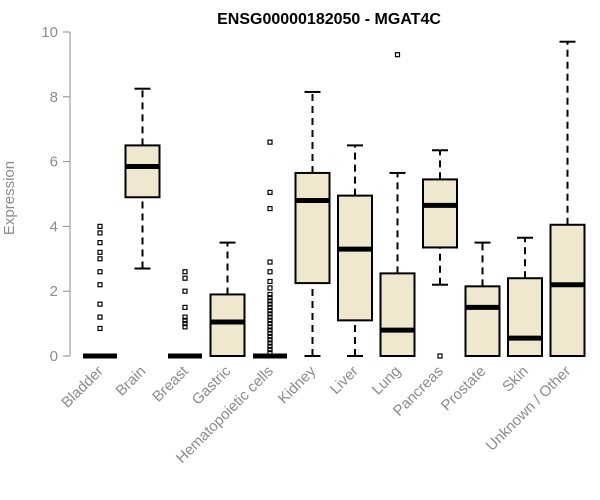  What do you see at coordinates (567, 198) in the screenshot?
I see `box-unknown-other` at bounding box center [567, 198].